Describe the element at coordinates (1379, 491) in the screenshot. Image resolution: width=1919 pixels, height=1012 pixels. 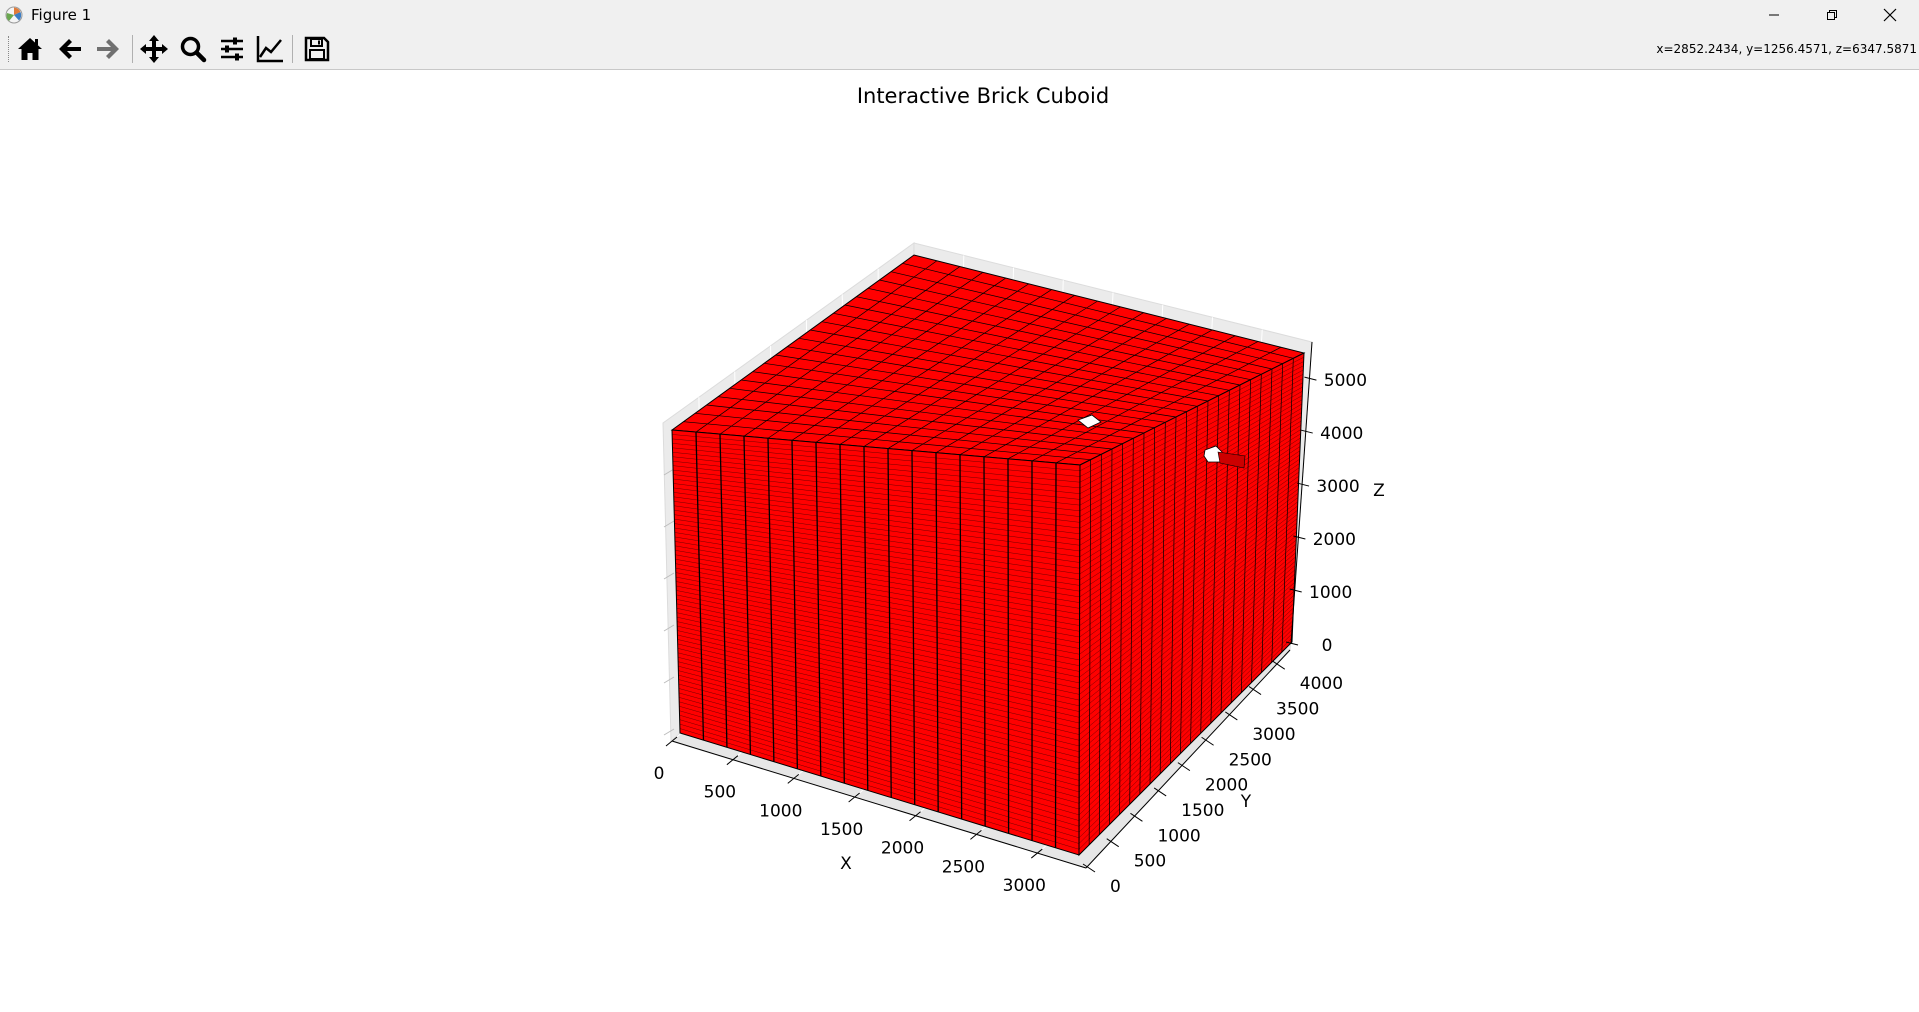
I see `z-axis-label: Z` at that location.